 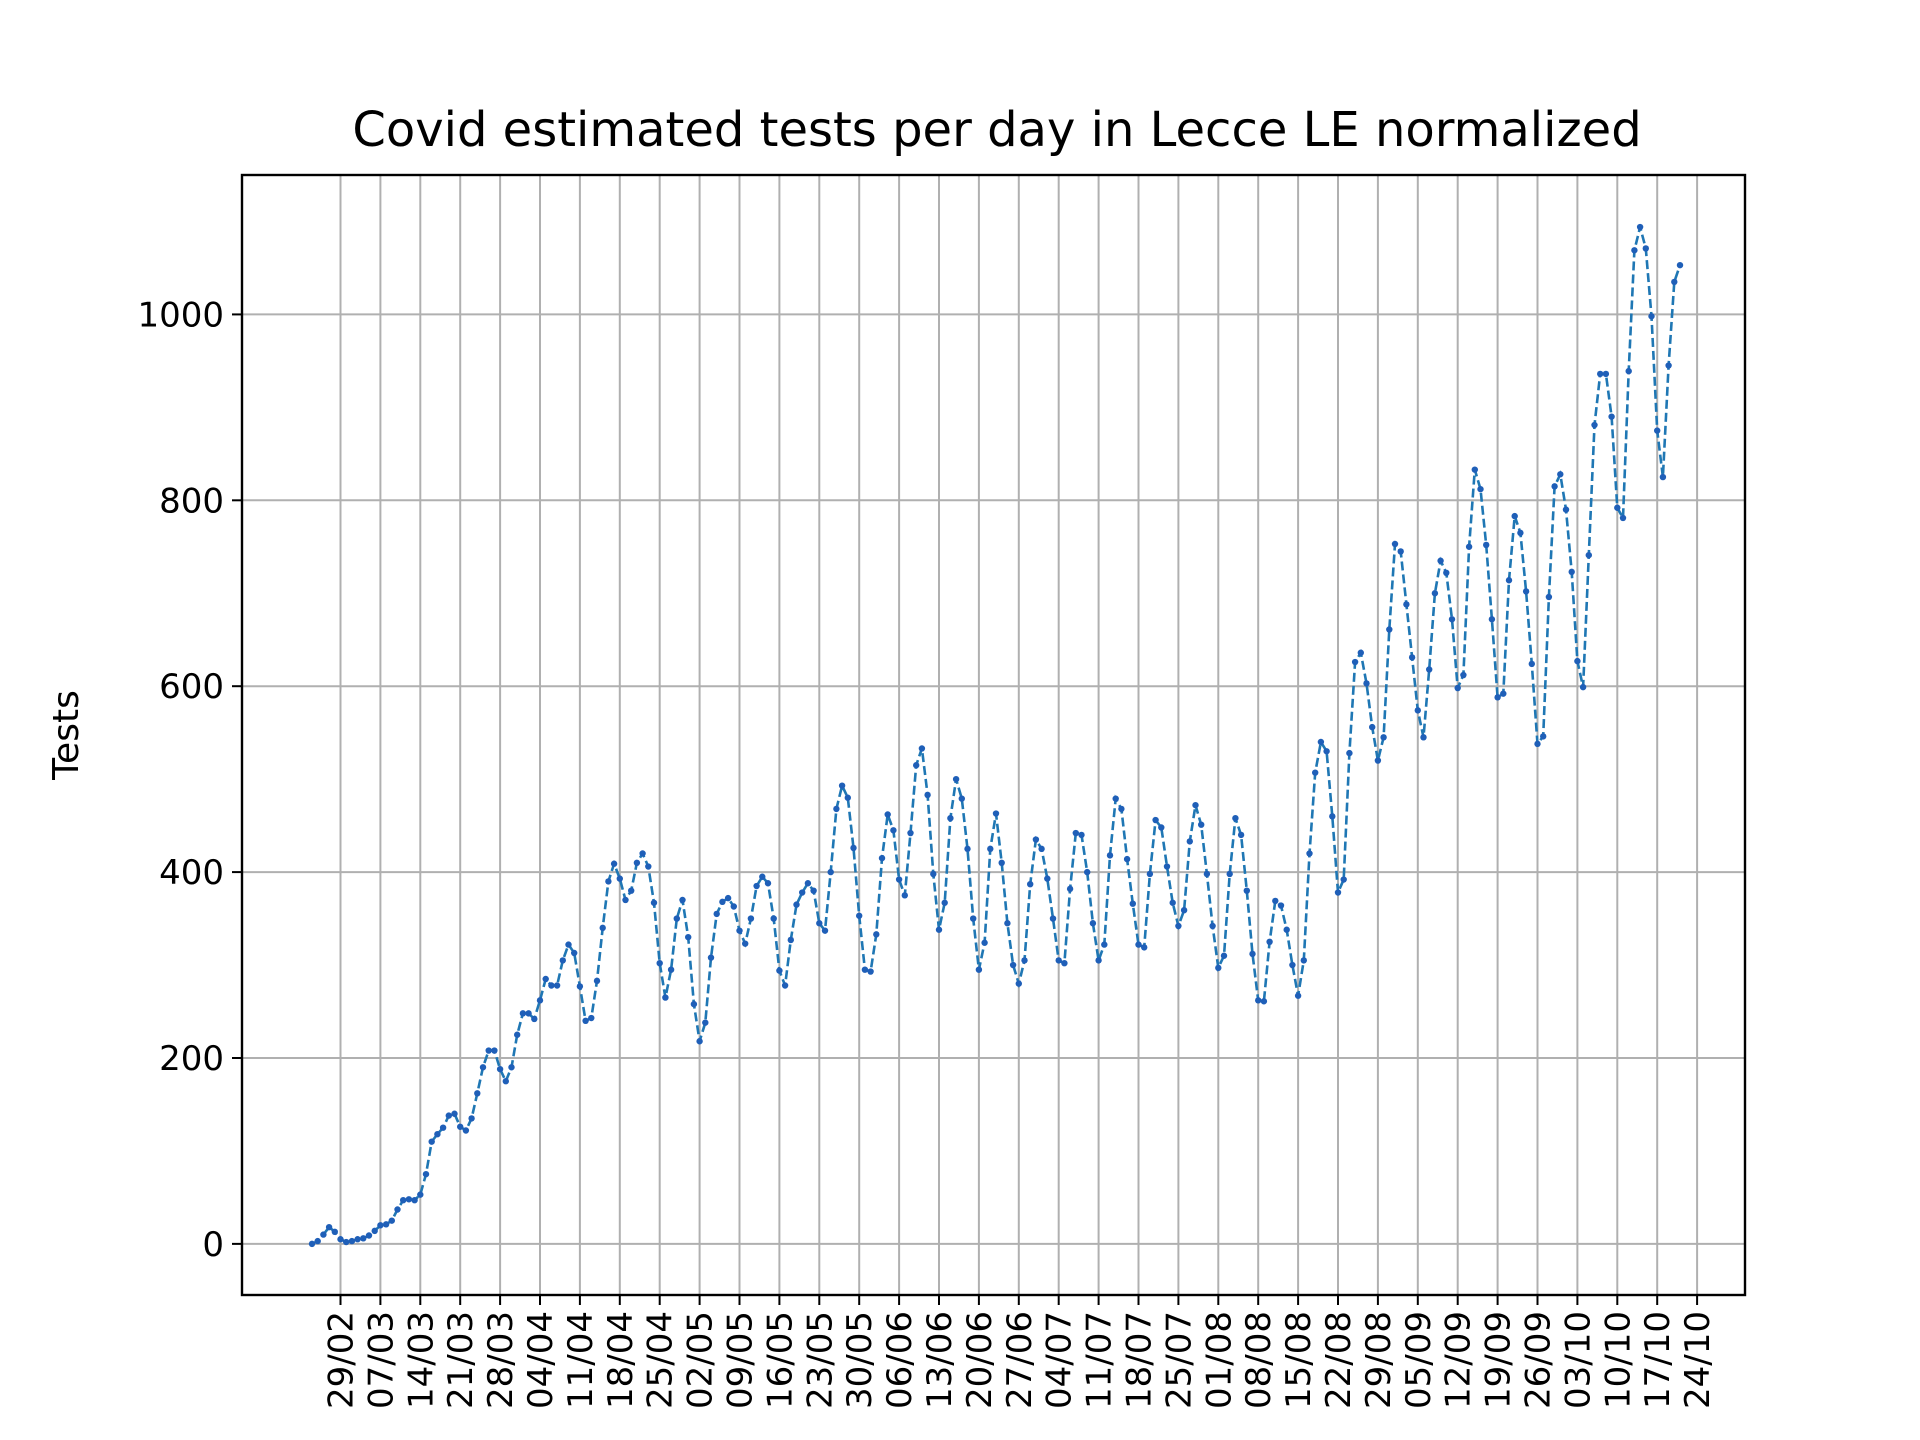 What do you see at coordinates (1259, 1360) in the screenshot?
I see `x-tick-label: 08/08` at bounding box center [1259, 1360].